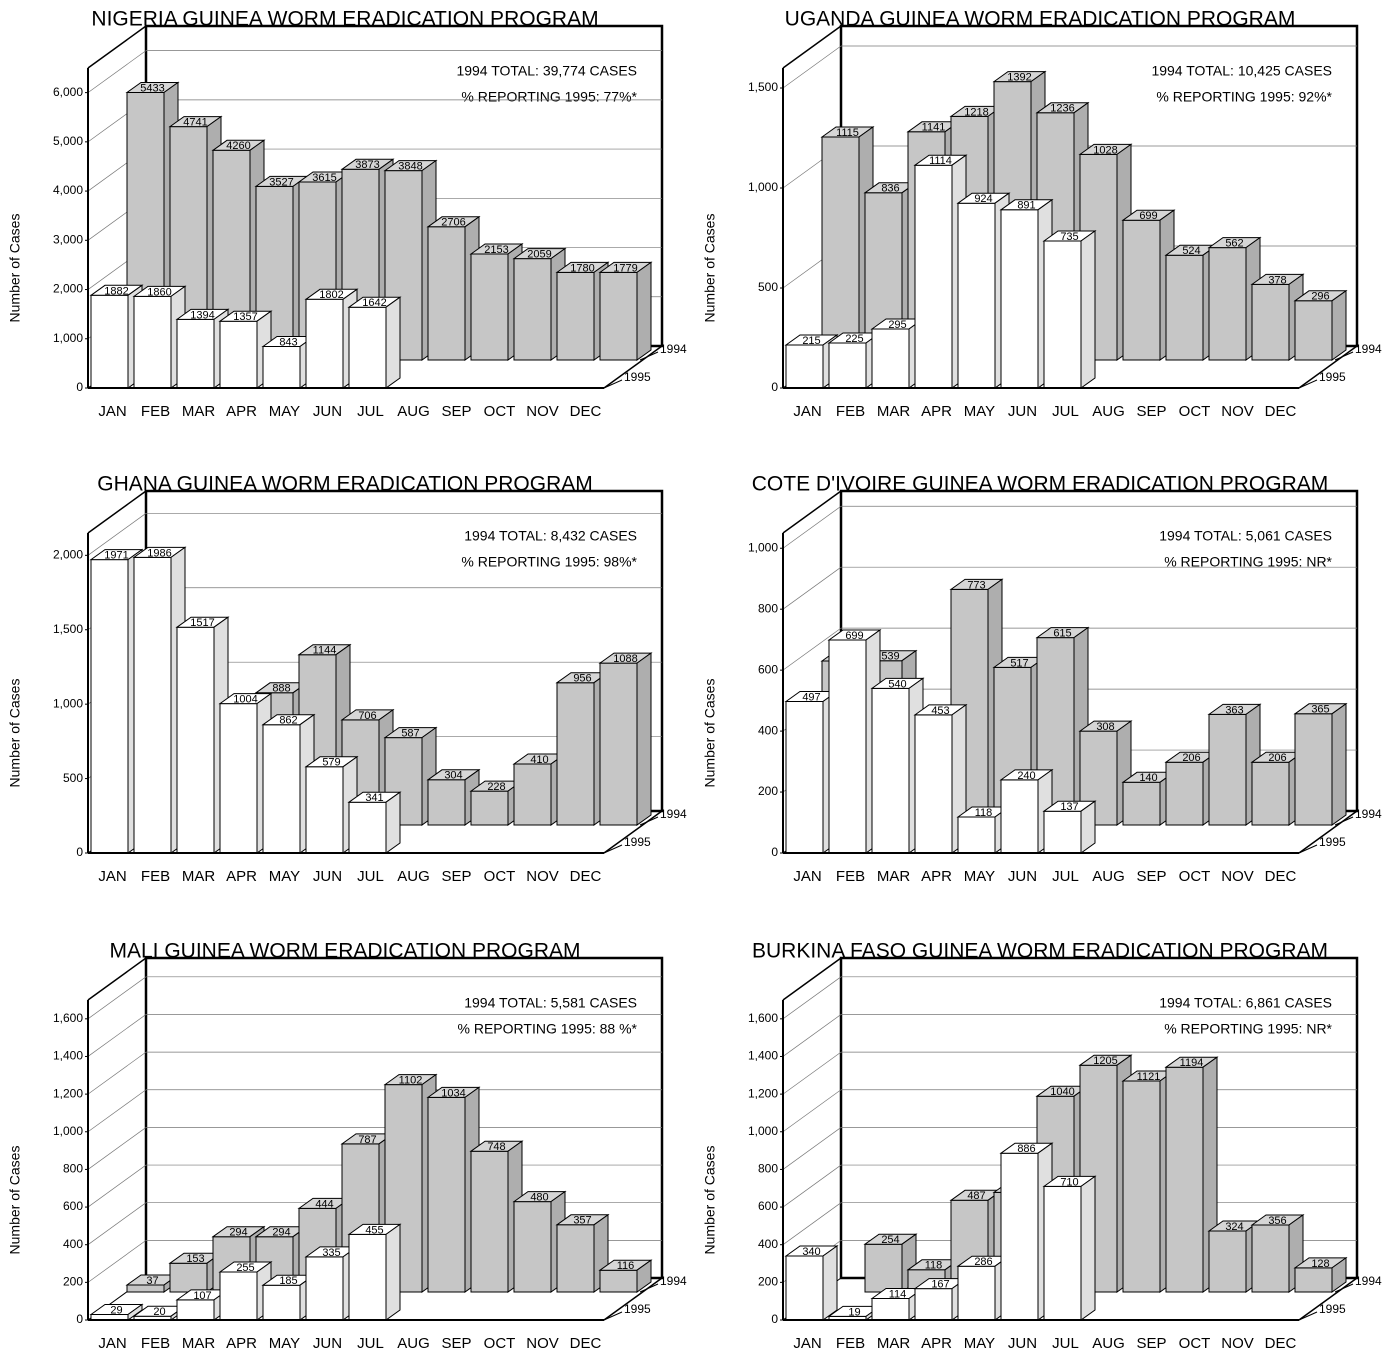 Image resolution: width=1395 pixels, height=1359 pixels. I want to click on y-tick-label: 2,000, so click(68, 554).